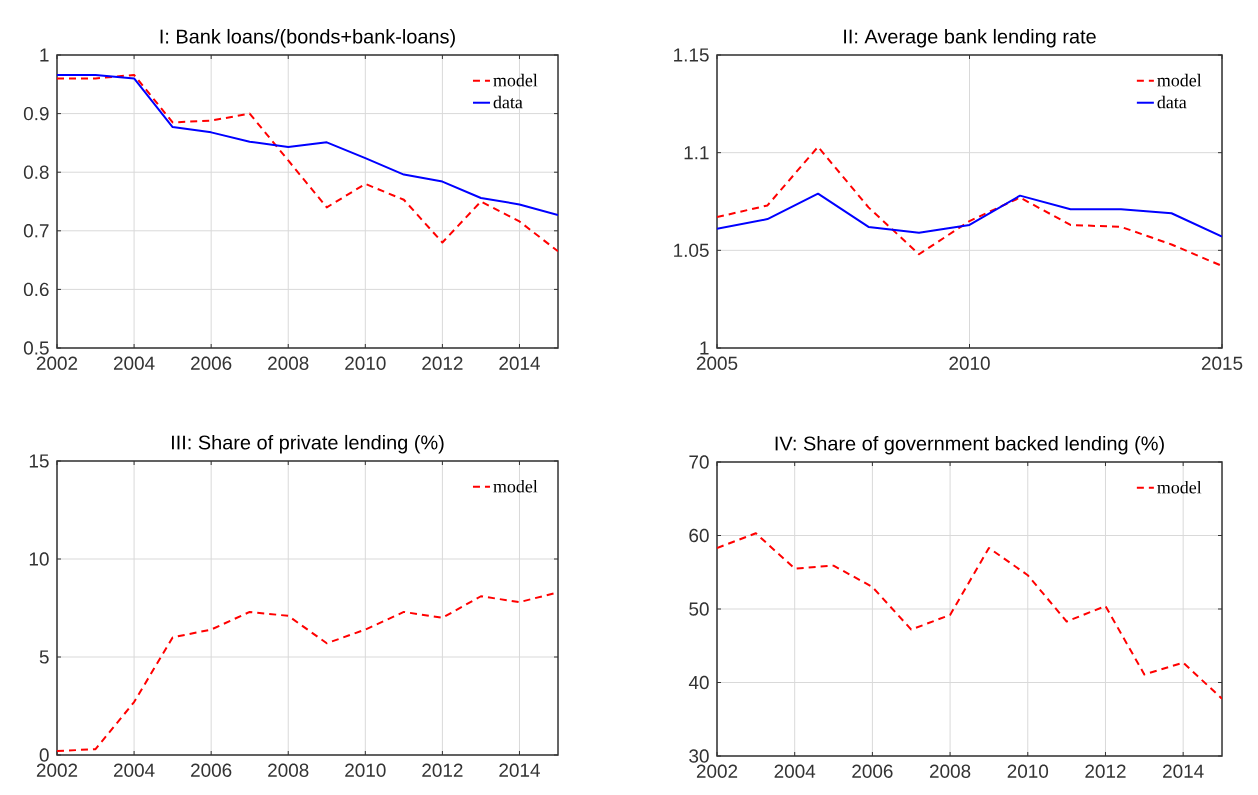 This screenshot has height=795, width=1258. Describe the element at coordinates (691, 250) in the screenshot. I see `y-tick-label: 1.05` at that location.